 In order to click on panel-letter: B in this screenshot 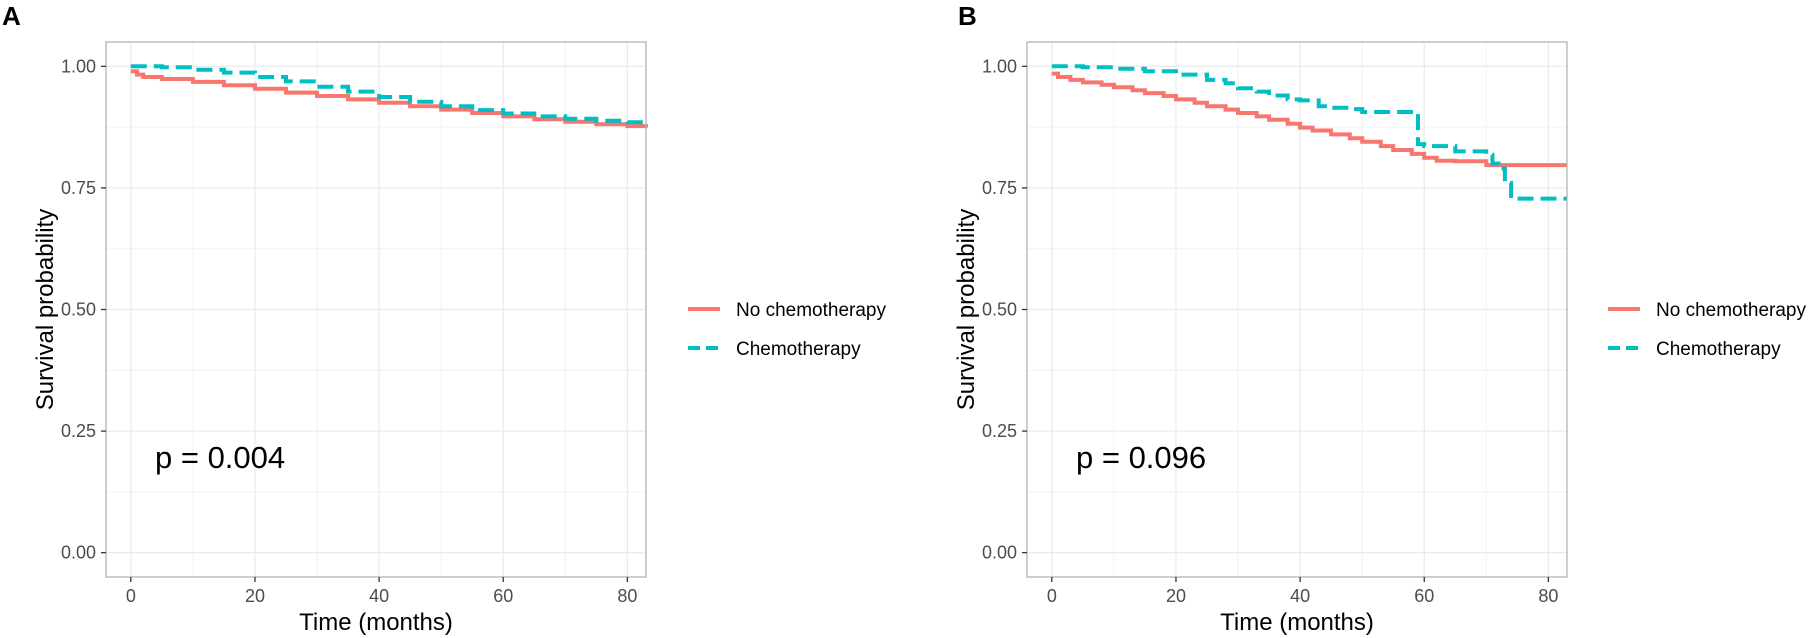, I will do `click(967, 16)`.